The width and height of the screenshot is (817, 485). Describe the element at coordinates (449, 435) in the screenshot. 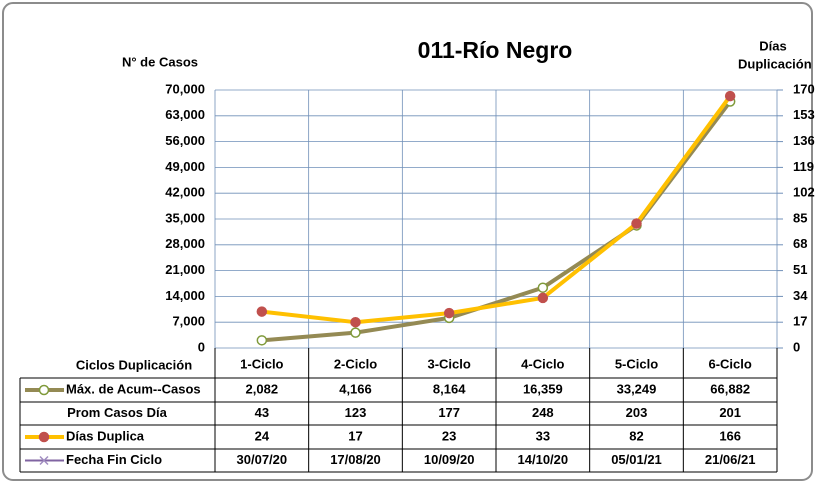

I see `table-cell: 23` at that location.